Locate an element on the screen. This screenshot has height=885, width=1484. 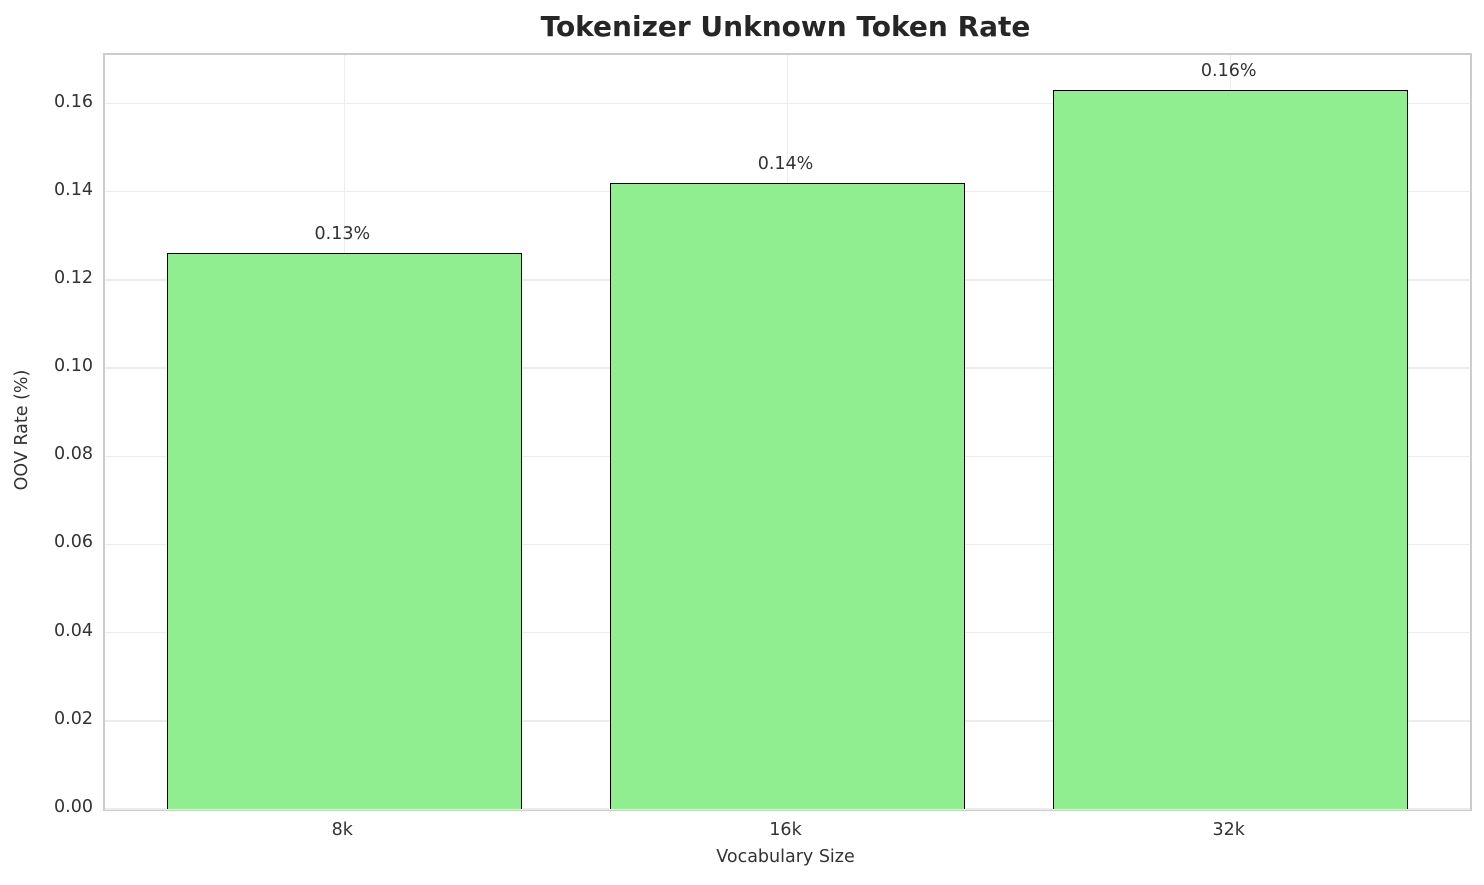
x-tick-label: 16k is located at coordinates (785, 830).